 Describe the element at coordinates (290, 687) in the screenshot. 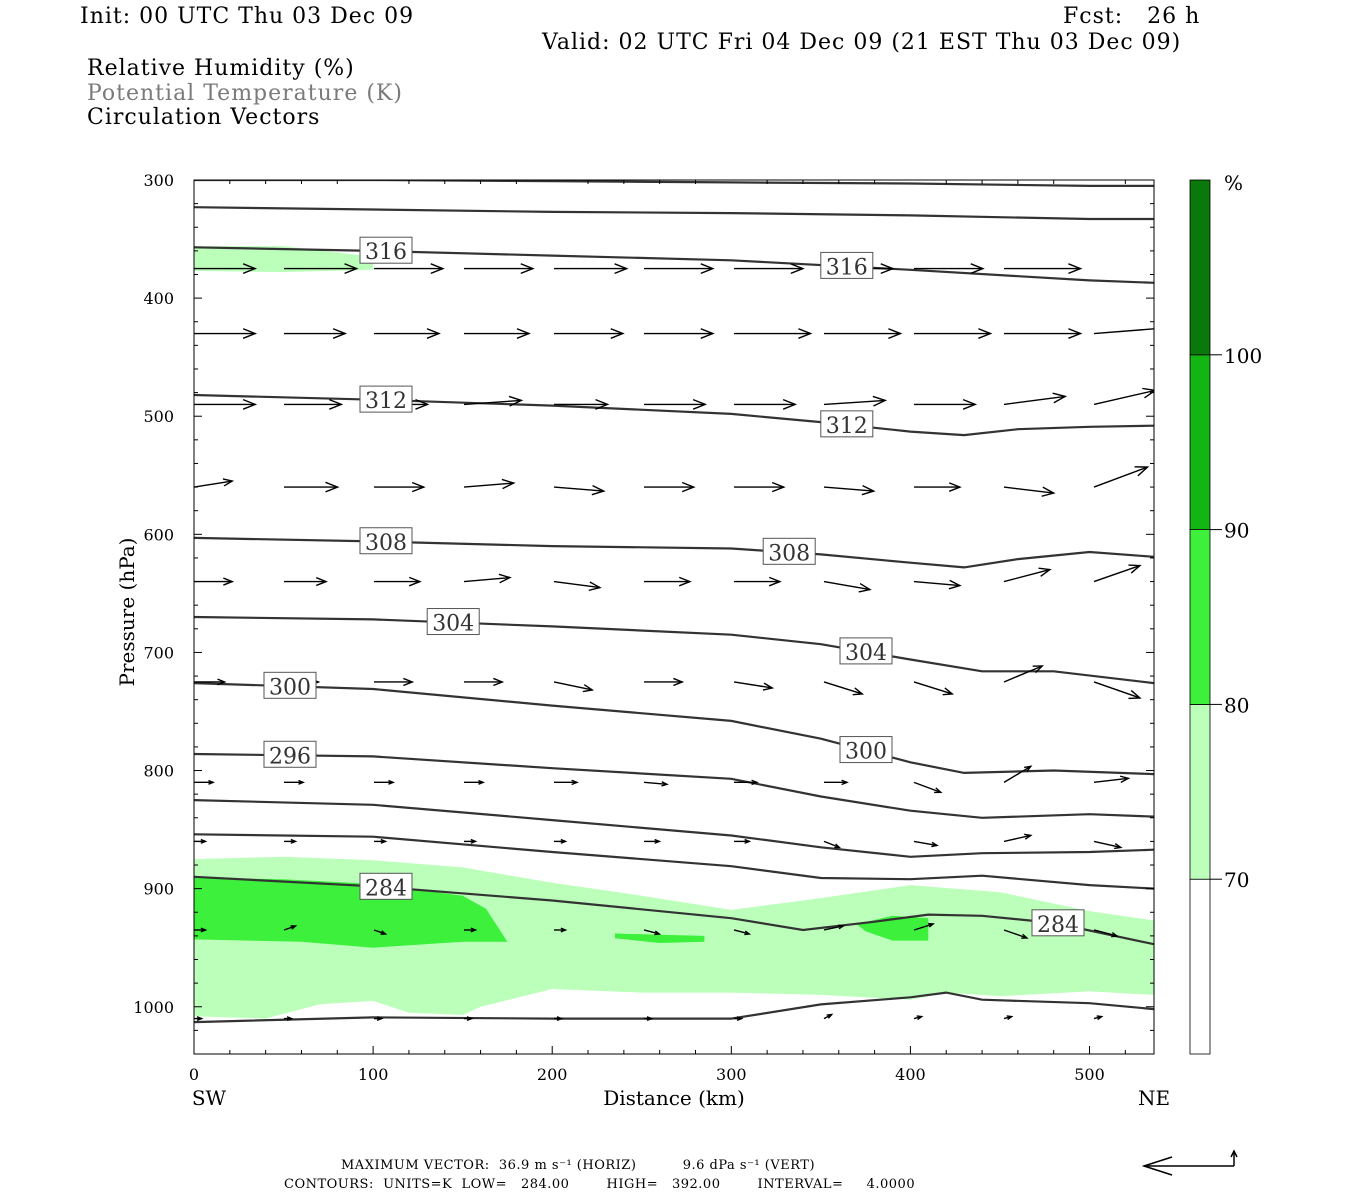

I see `contour-label: 300` at that location.